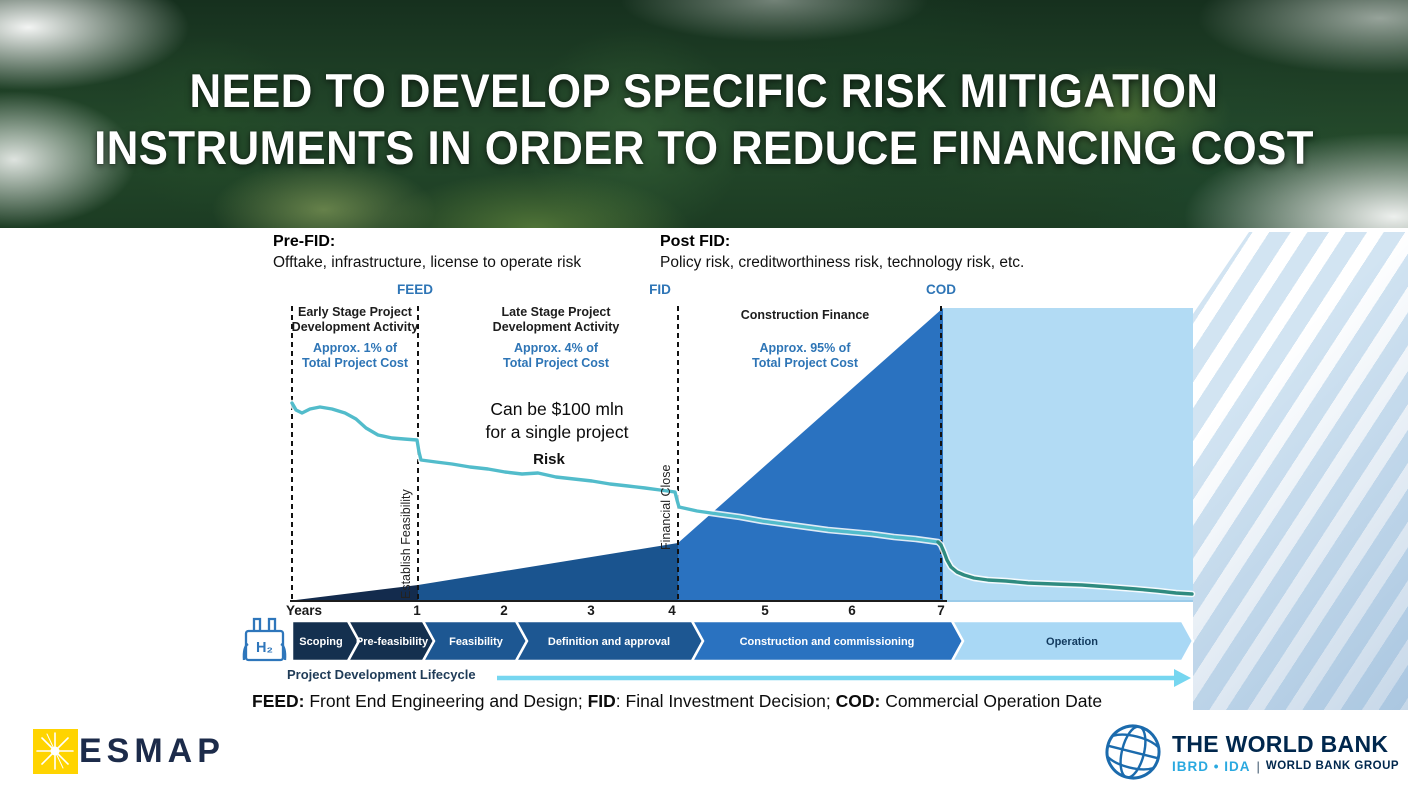 This screenshot has width=1408, height=792. What do you see at coordinates (55, 751) in the screenshot?
I see `esmap-sunburst-icon` at bounding box center [55, 751].